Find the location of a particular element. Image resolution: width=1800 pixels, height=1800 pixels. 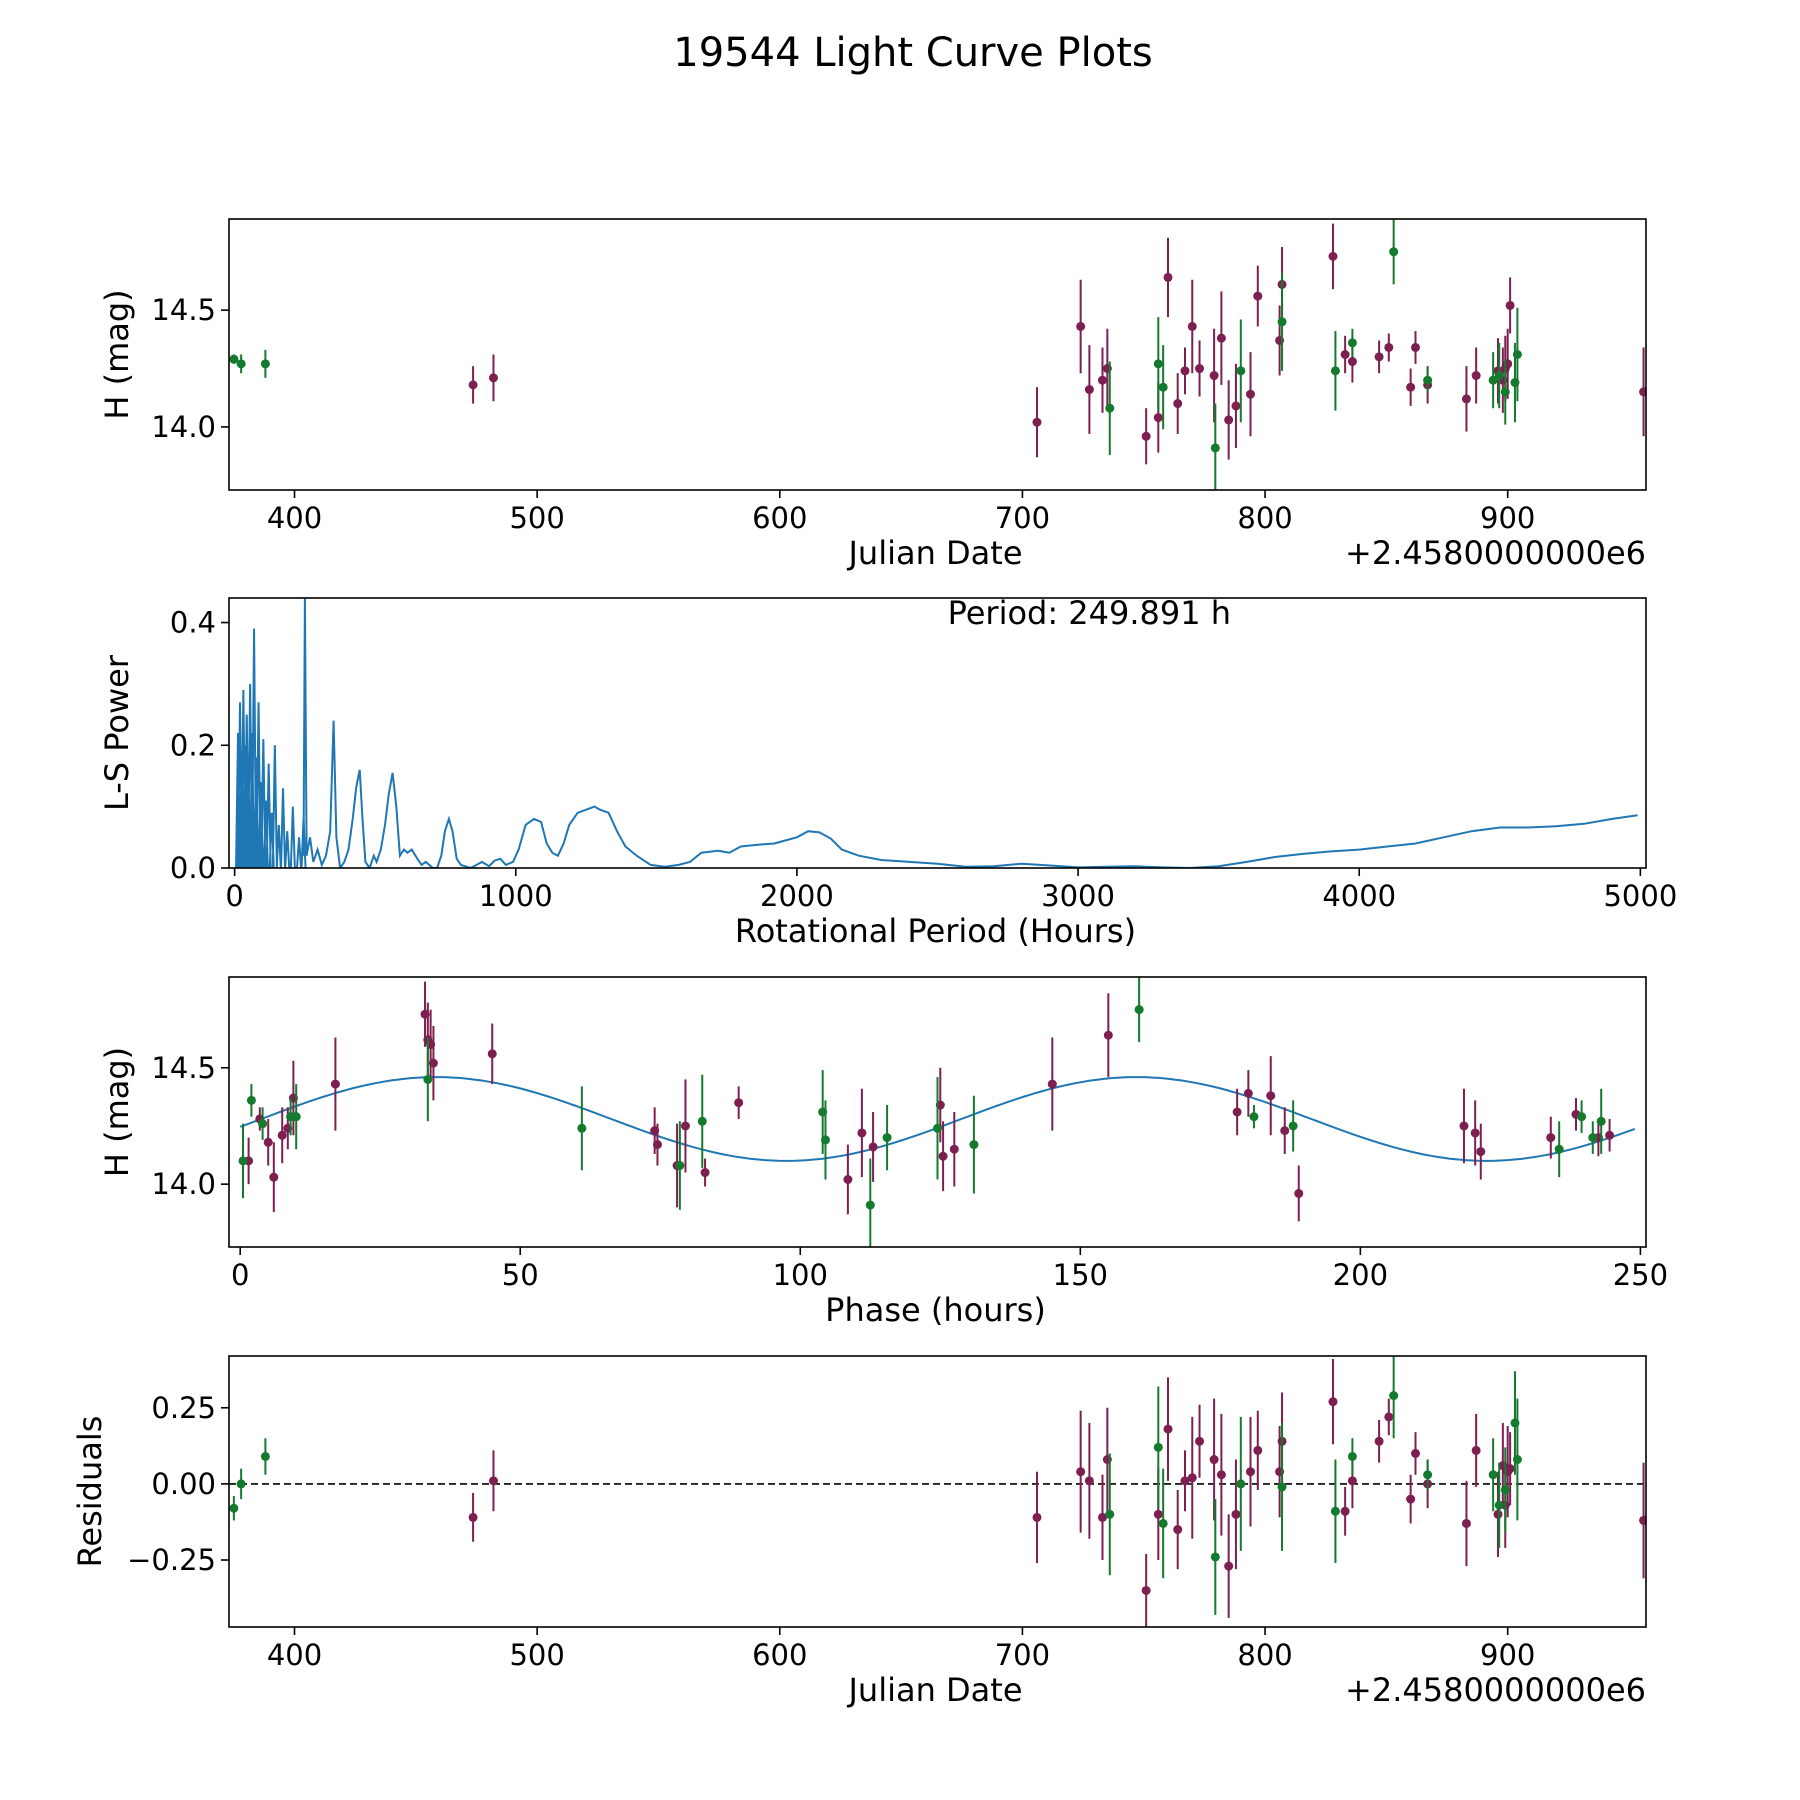

figure-title: 19544 Light Curve Plots is located at coordinates (912, 53).